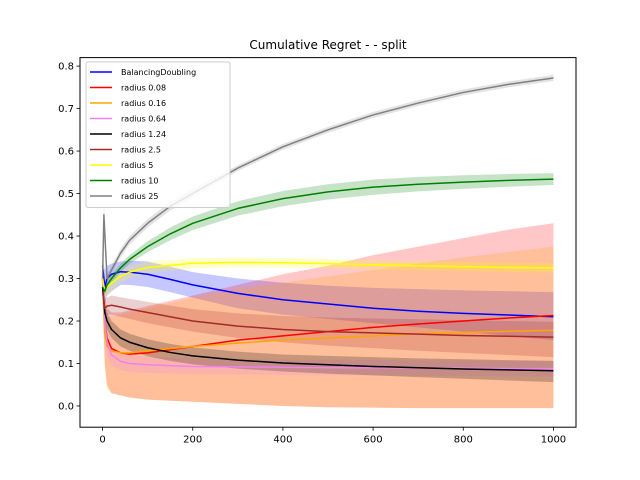  What do you see at coordinates (66, 237) in the screenshot?
I see `y-tick-label: 0.4` at bounding box center [66, 237].